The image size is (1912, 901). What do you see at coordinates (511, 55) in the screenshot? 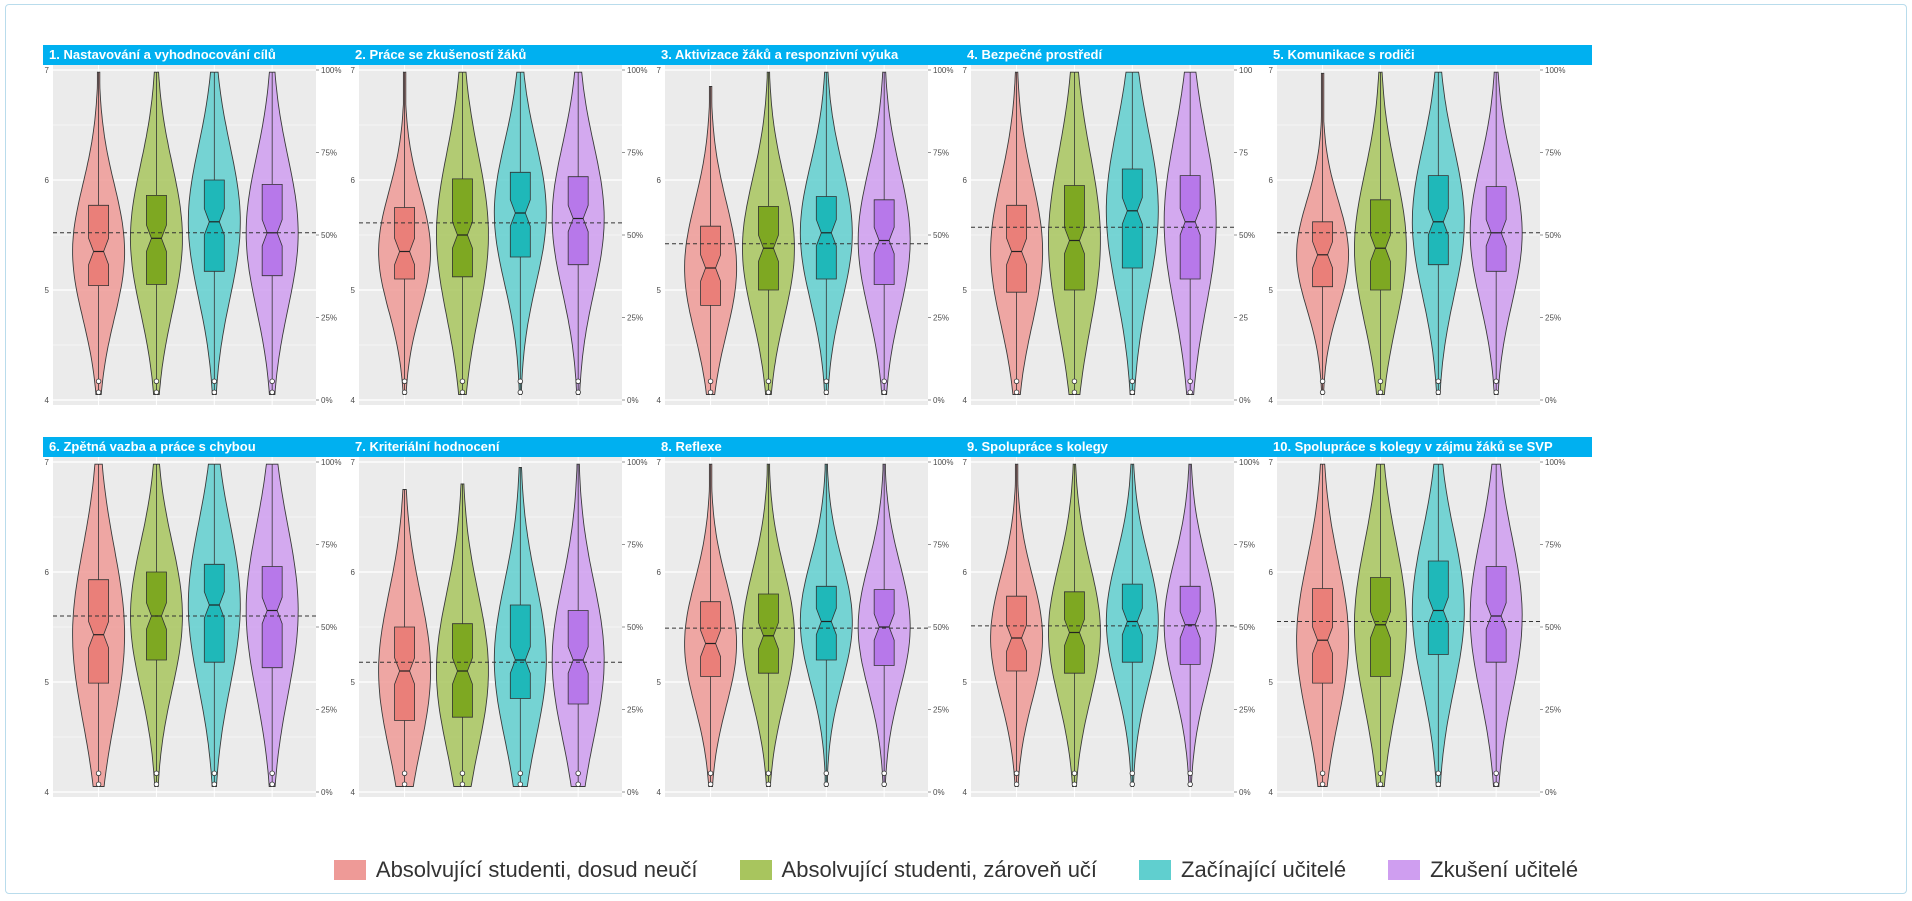
I see `panel-title: 2. Práce se zkušeností žáků` at bounding box center [511, 55].